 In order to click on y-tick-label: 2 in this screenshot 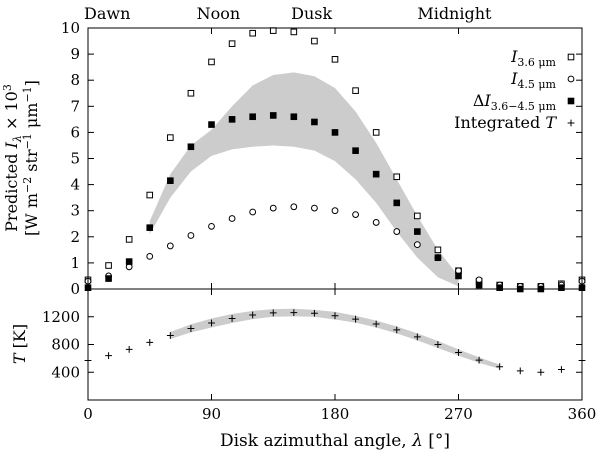, I will do `click(75, 237)`.